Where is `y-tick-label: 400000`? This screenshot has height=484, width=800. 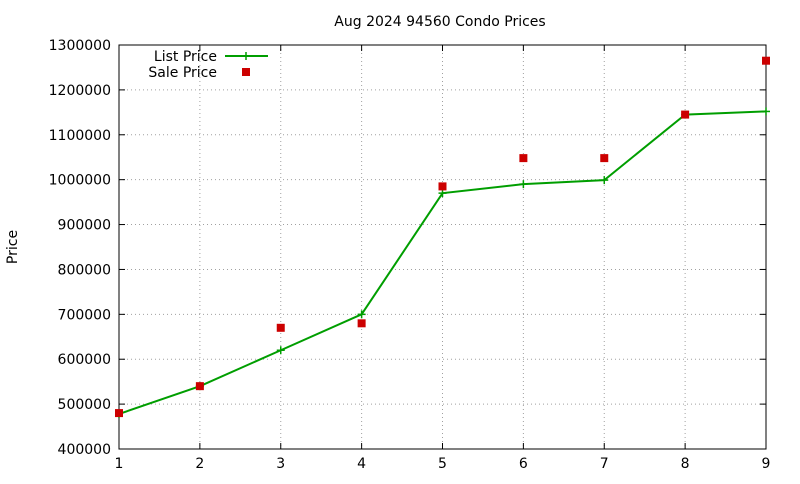 y-tick-label: 400000 is located at coordinates (84, 450).